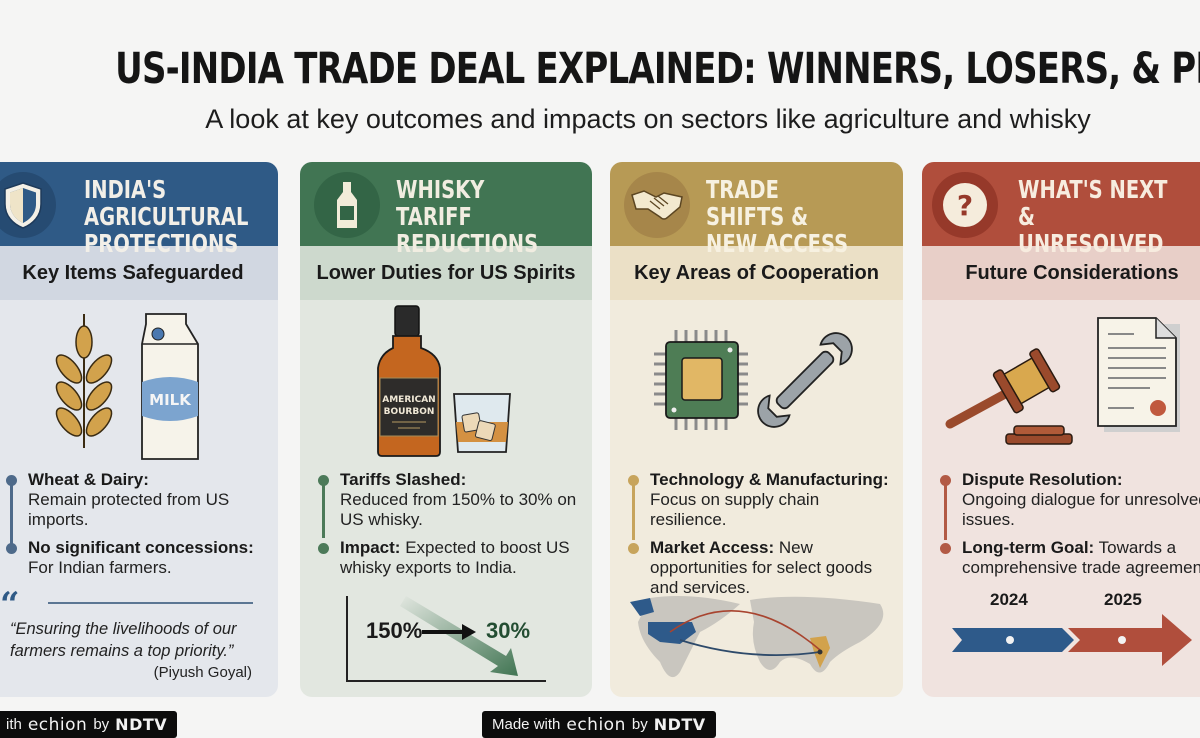 The width and height of the screenshot is (1200, 738). I want to click on wrench-icon, so click(805, 380).